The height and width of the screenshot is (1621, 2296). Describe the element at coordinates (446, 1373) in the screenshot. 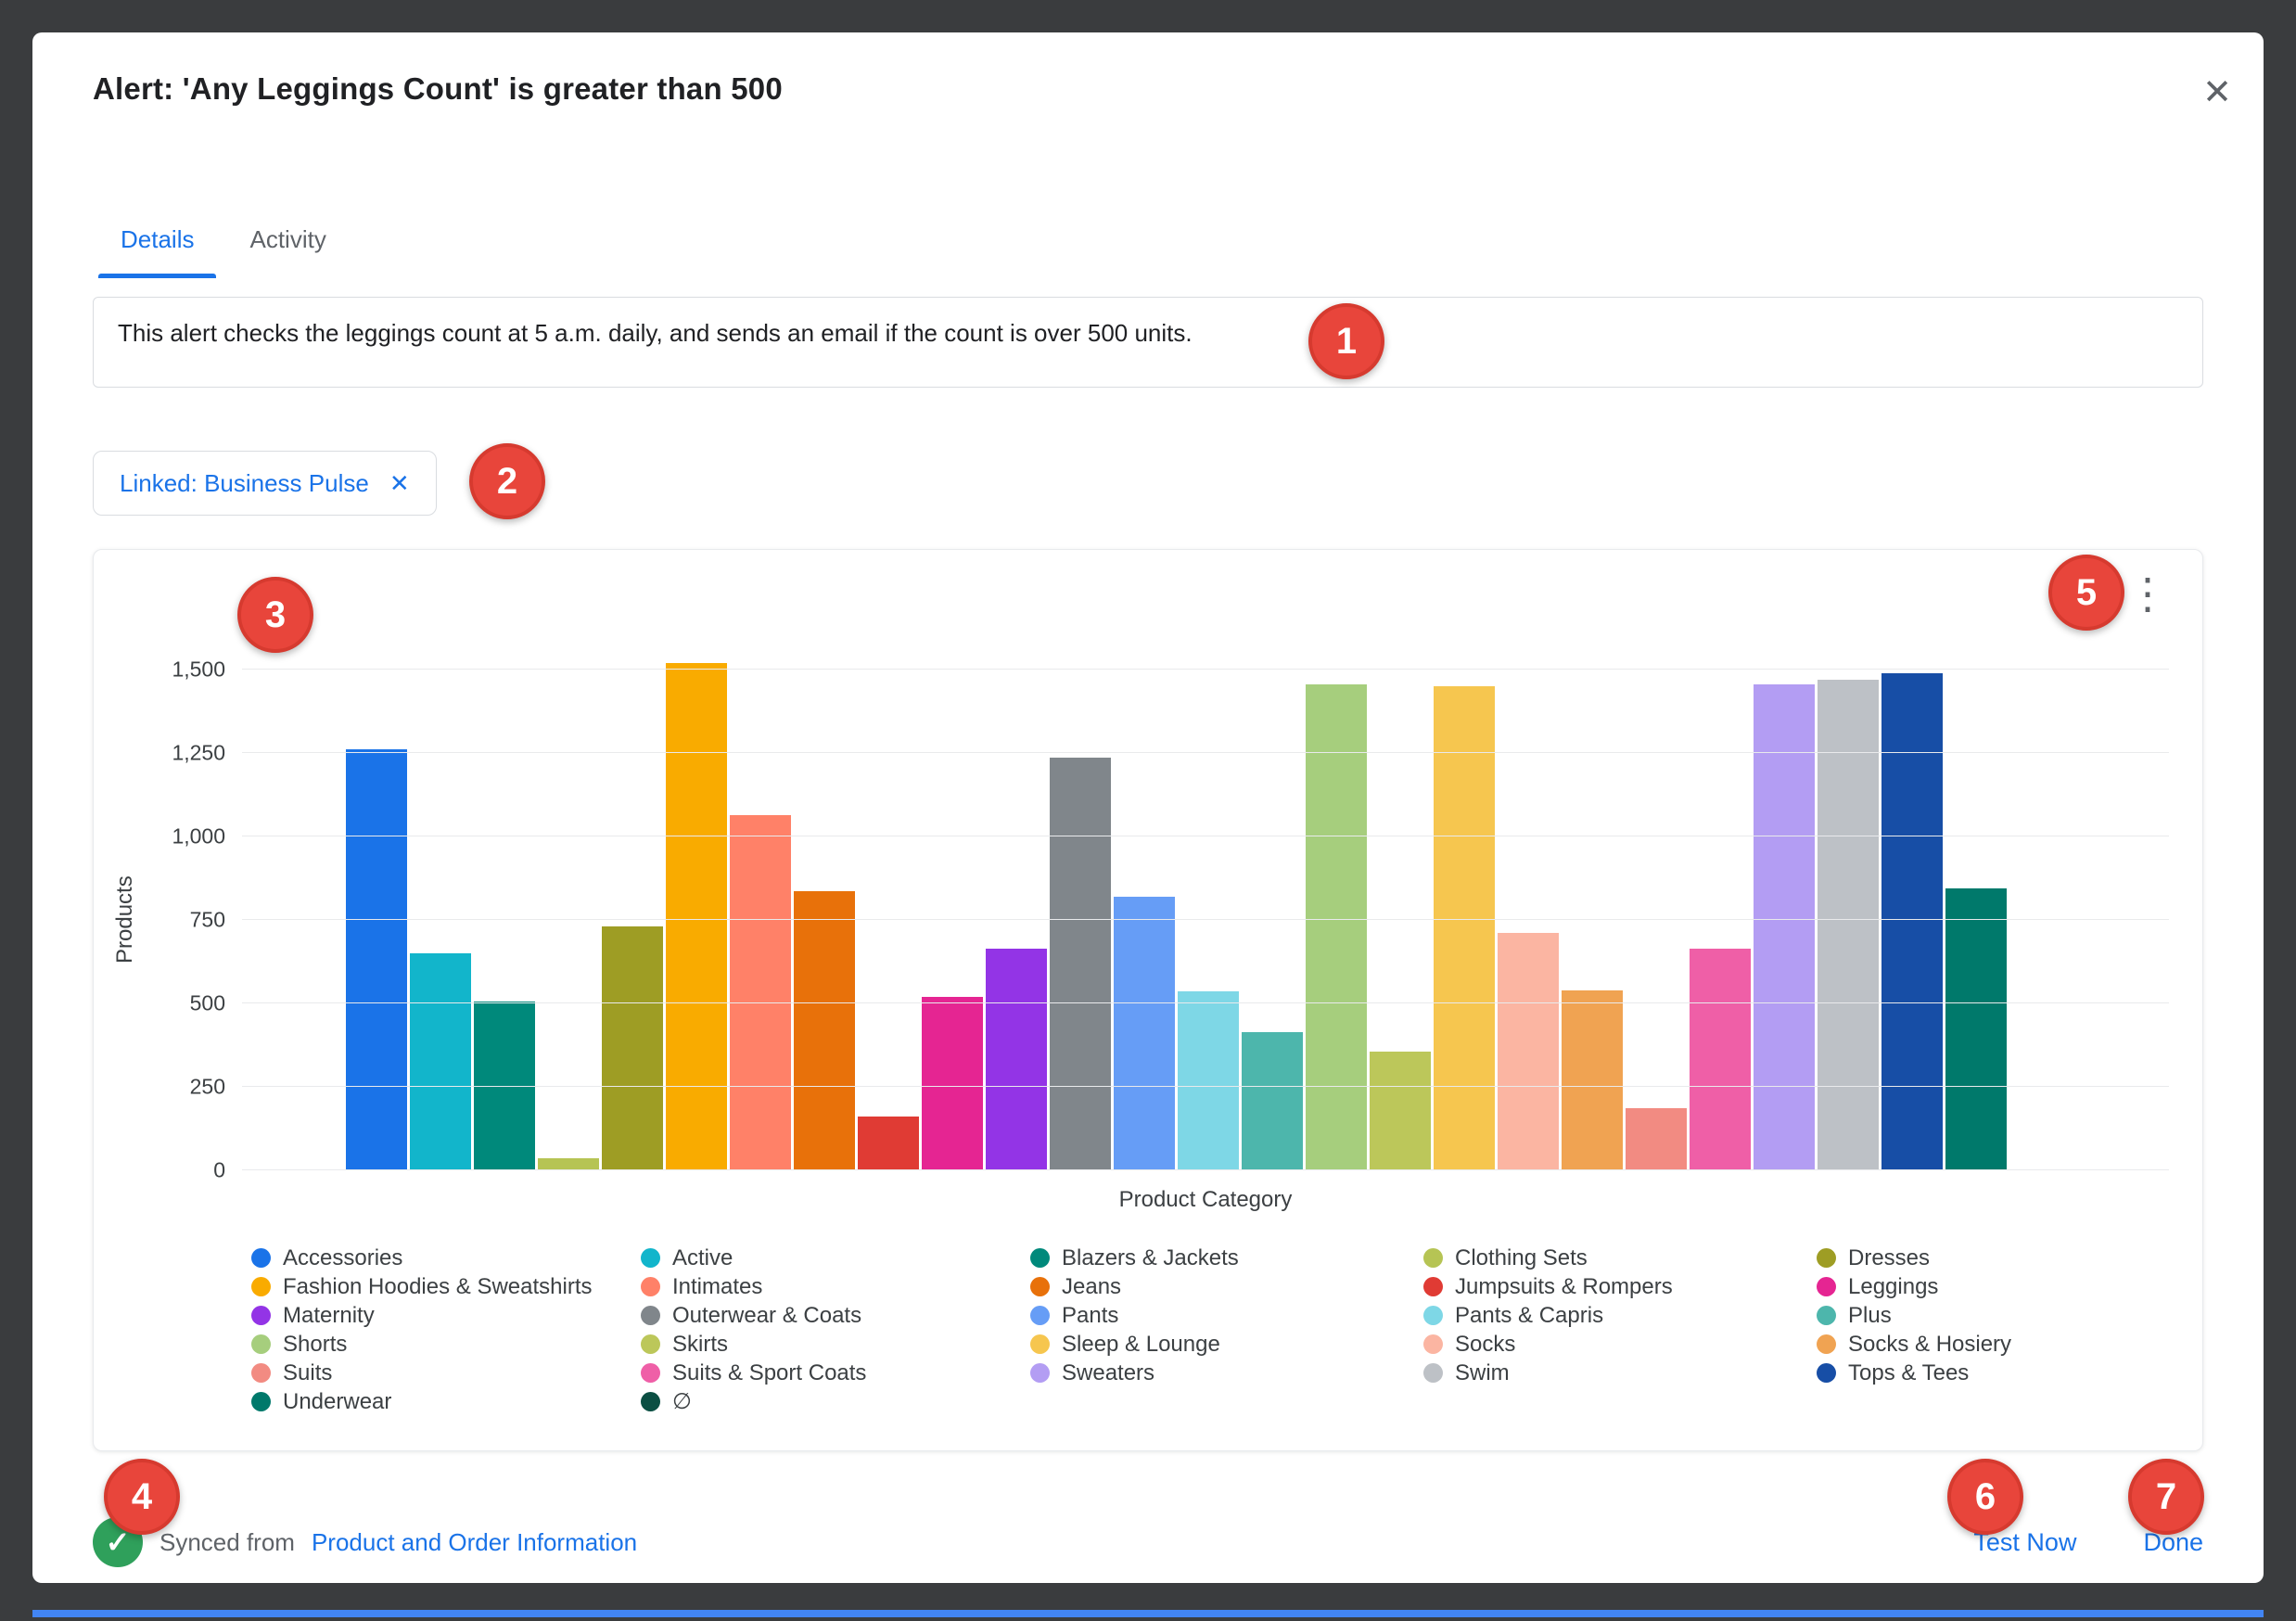

I see `legend-item: Suits` at that location.